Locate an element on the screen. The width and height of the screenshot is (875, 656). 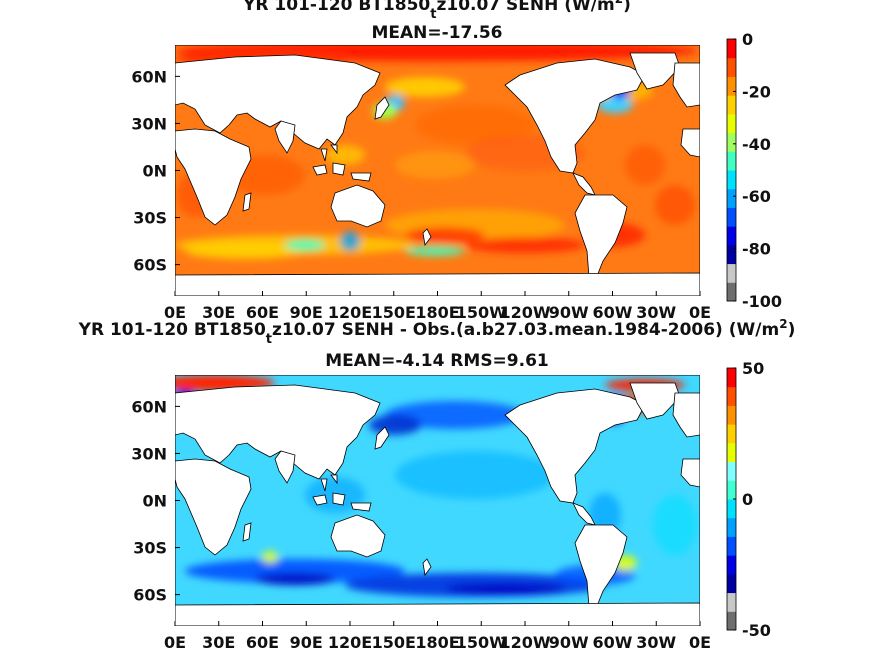
colorbar-tick-label: -100 is located at coordinates (762, 301).